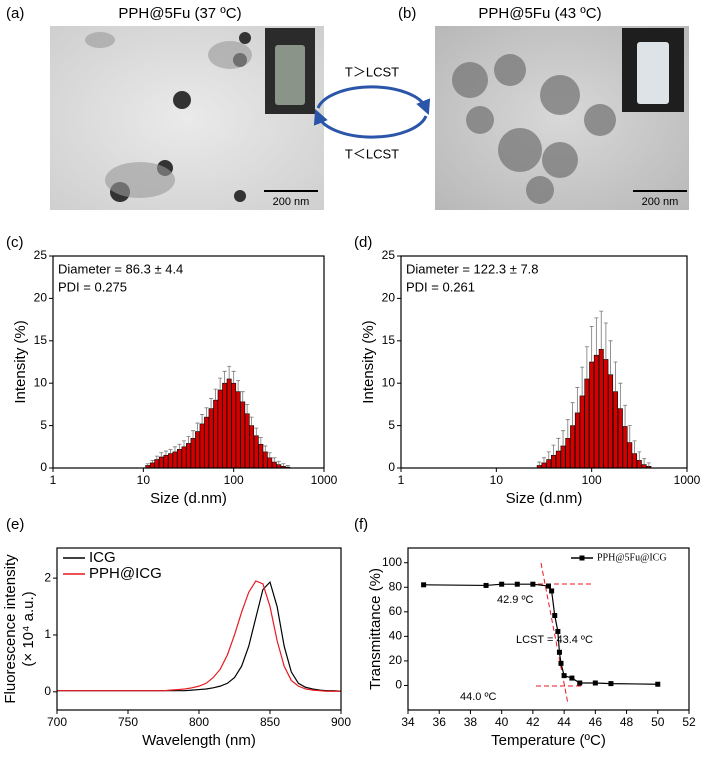  Describe the element at coordinates (199, 740) in the screenshot. I see `x-axis-label: Wavelength (nm)` at that location.